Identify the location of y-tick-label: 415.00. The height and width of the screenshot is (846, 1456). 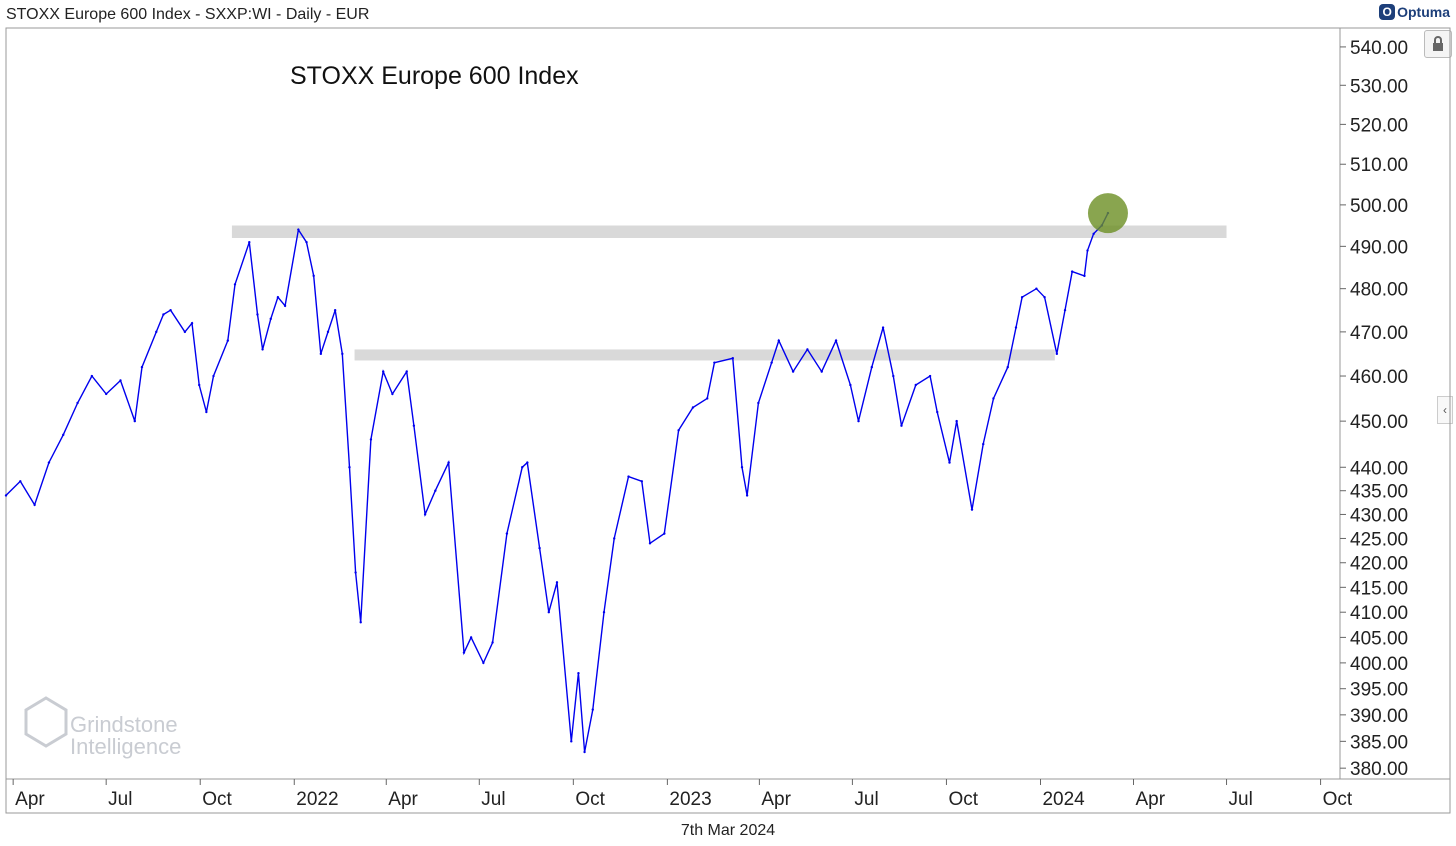
(1379, 588).